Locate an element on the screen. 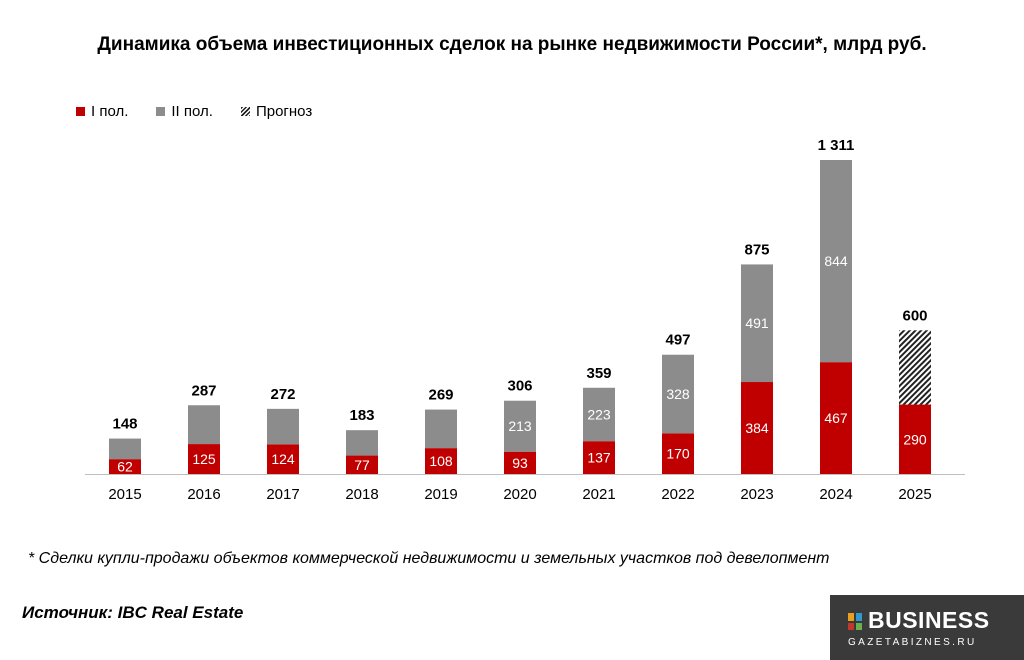 This screenshot has height=660, width=1024. bar-h1-2017 is located at coordinates (283, 459).